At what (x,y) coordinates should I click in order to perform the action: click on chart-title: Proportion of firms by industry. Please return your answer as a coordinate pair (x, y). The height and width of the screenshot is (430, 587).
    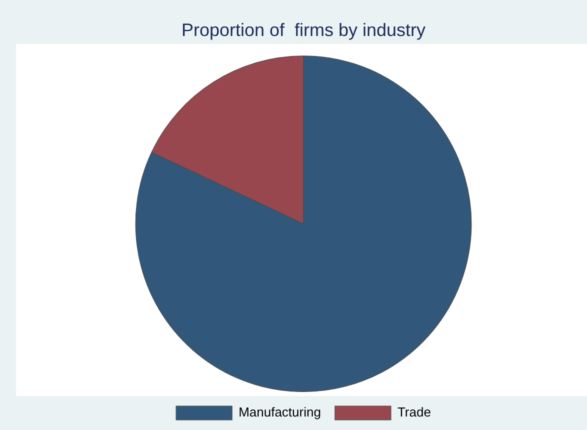
    Looking at the image, I should click on (303, 30).